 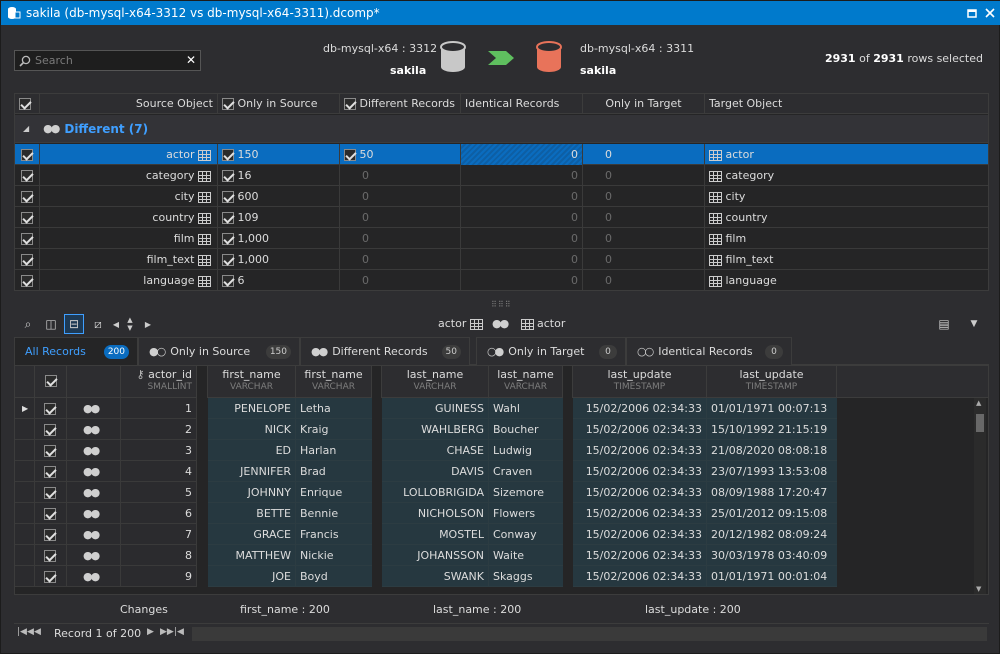 What do you see at coordinates (190, 60) in the screenshot?
I see `clear-search-icon: ✕` at bounding box center [190, 60].